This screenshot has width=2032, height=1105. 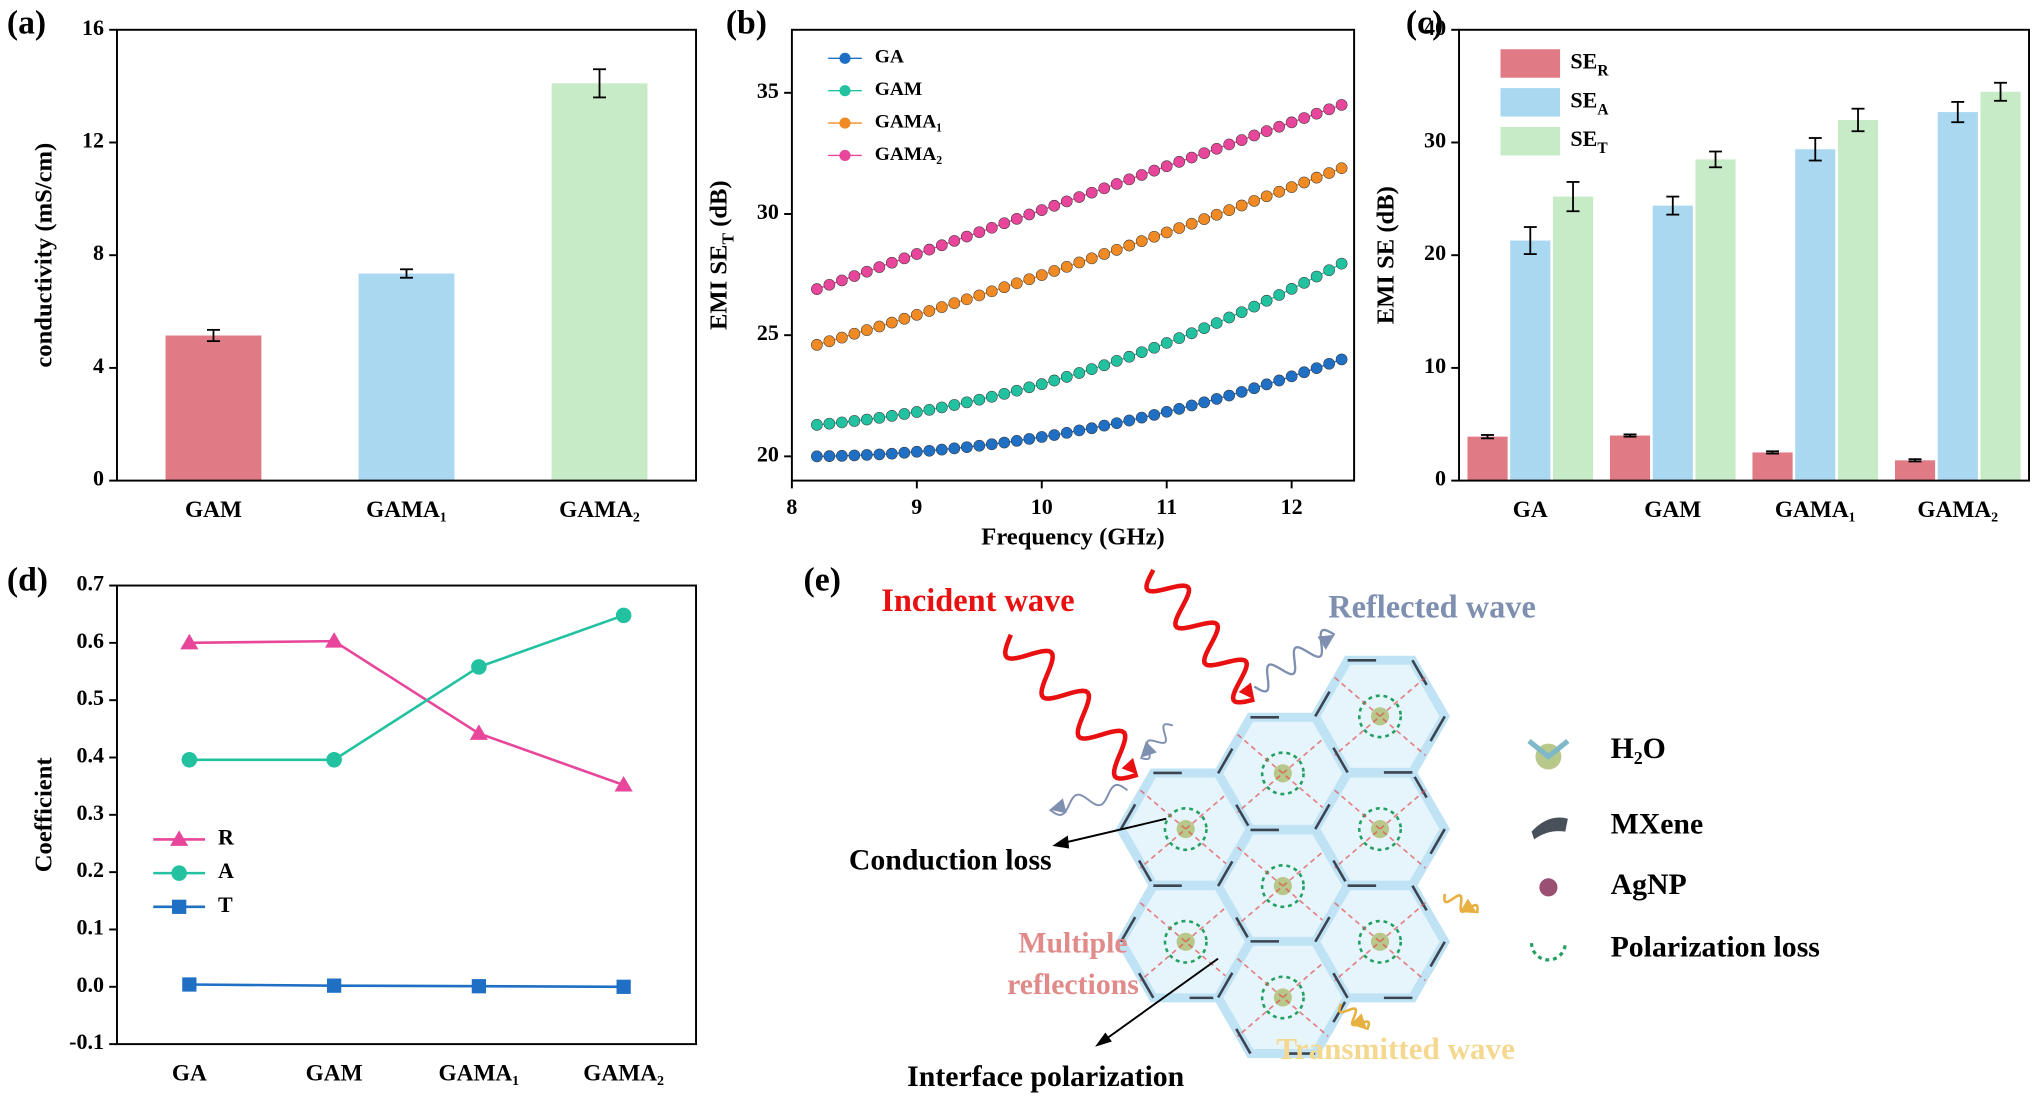 What do you see at coordinates (90, 984) in the screenshot?
I see `y-tick-label: 0.0` at bounding box center [90, 984].